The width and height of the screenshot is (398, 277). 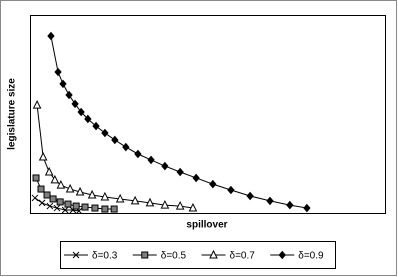 I want to click on legend-label: δ=0.5, so click(x=174, y=256).